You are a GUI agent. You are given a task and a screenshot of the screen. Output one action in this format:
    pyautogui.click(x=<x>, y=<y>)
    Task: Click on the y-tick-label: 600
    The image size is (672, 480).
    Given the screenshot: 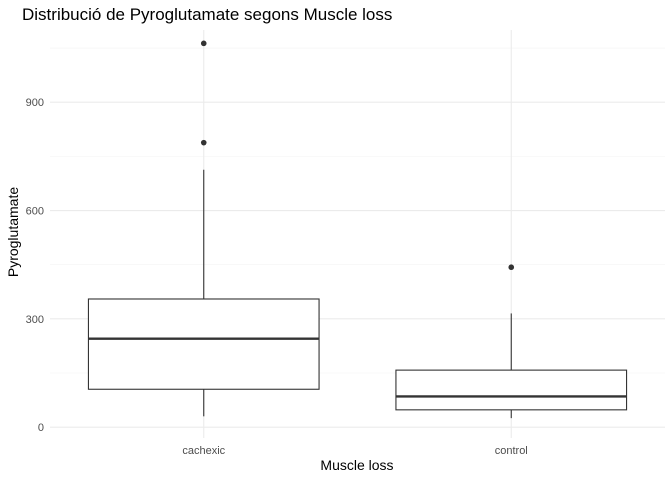 What is the action you would take?
    pyautogui.click(x=35, y=212)
    